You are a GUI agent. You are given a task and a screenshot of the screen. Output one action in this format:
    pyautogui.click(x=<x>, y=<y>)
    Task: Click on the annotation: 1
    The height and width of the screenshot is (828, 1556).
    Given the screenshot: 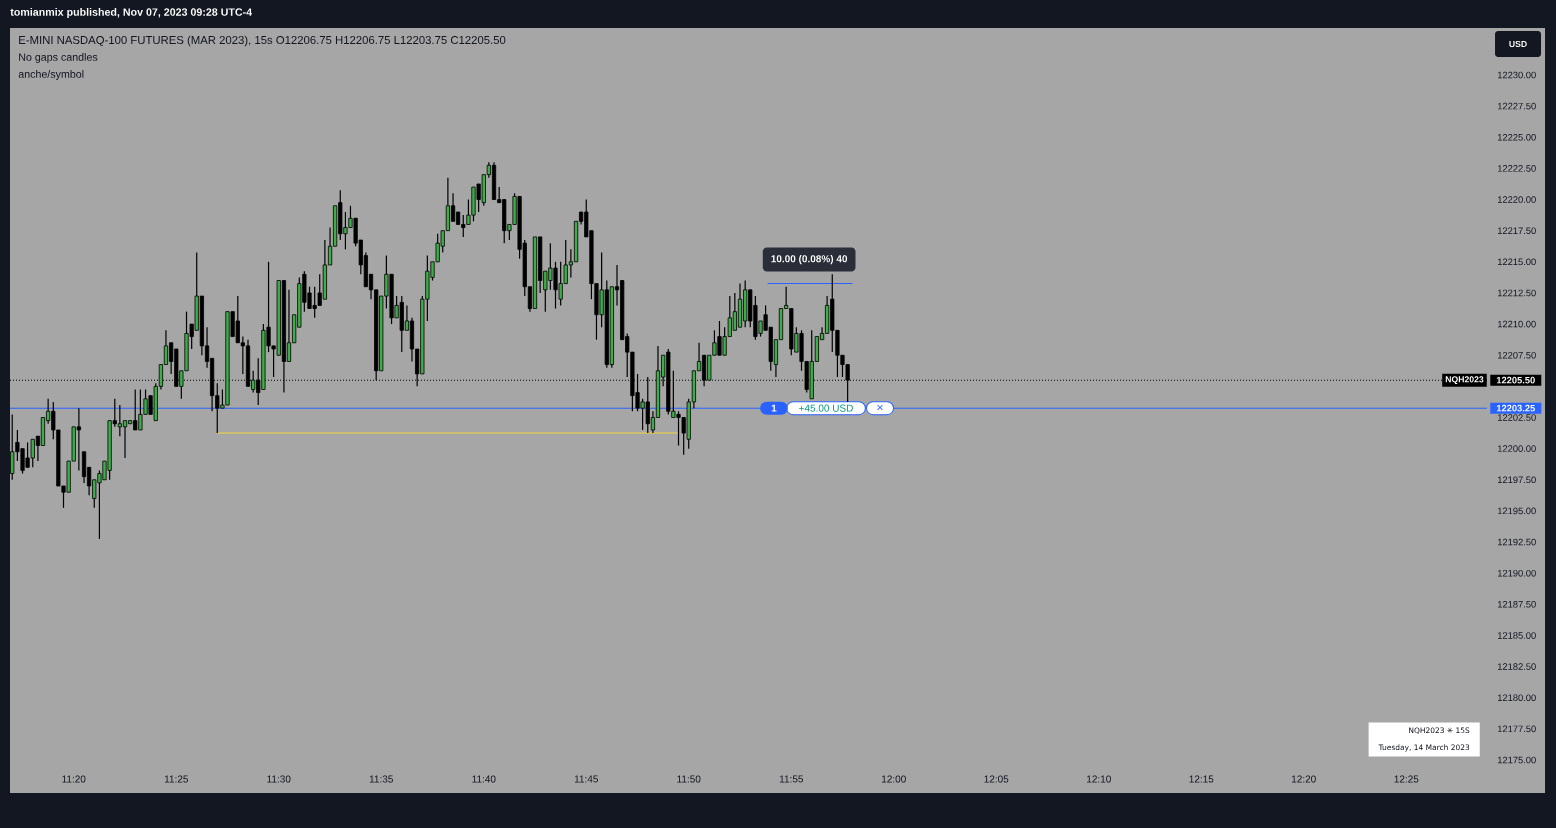 What is the action you would take?
    pyautogui.click(x=774, y=408)
    